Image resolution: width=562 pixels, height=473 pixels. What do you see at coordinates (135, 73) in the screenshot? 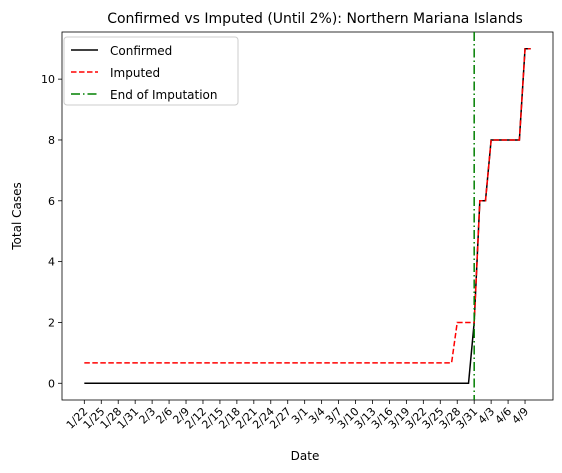
I see `legend-label-imputed: Imputed` at bounding box center [135, 73].